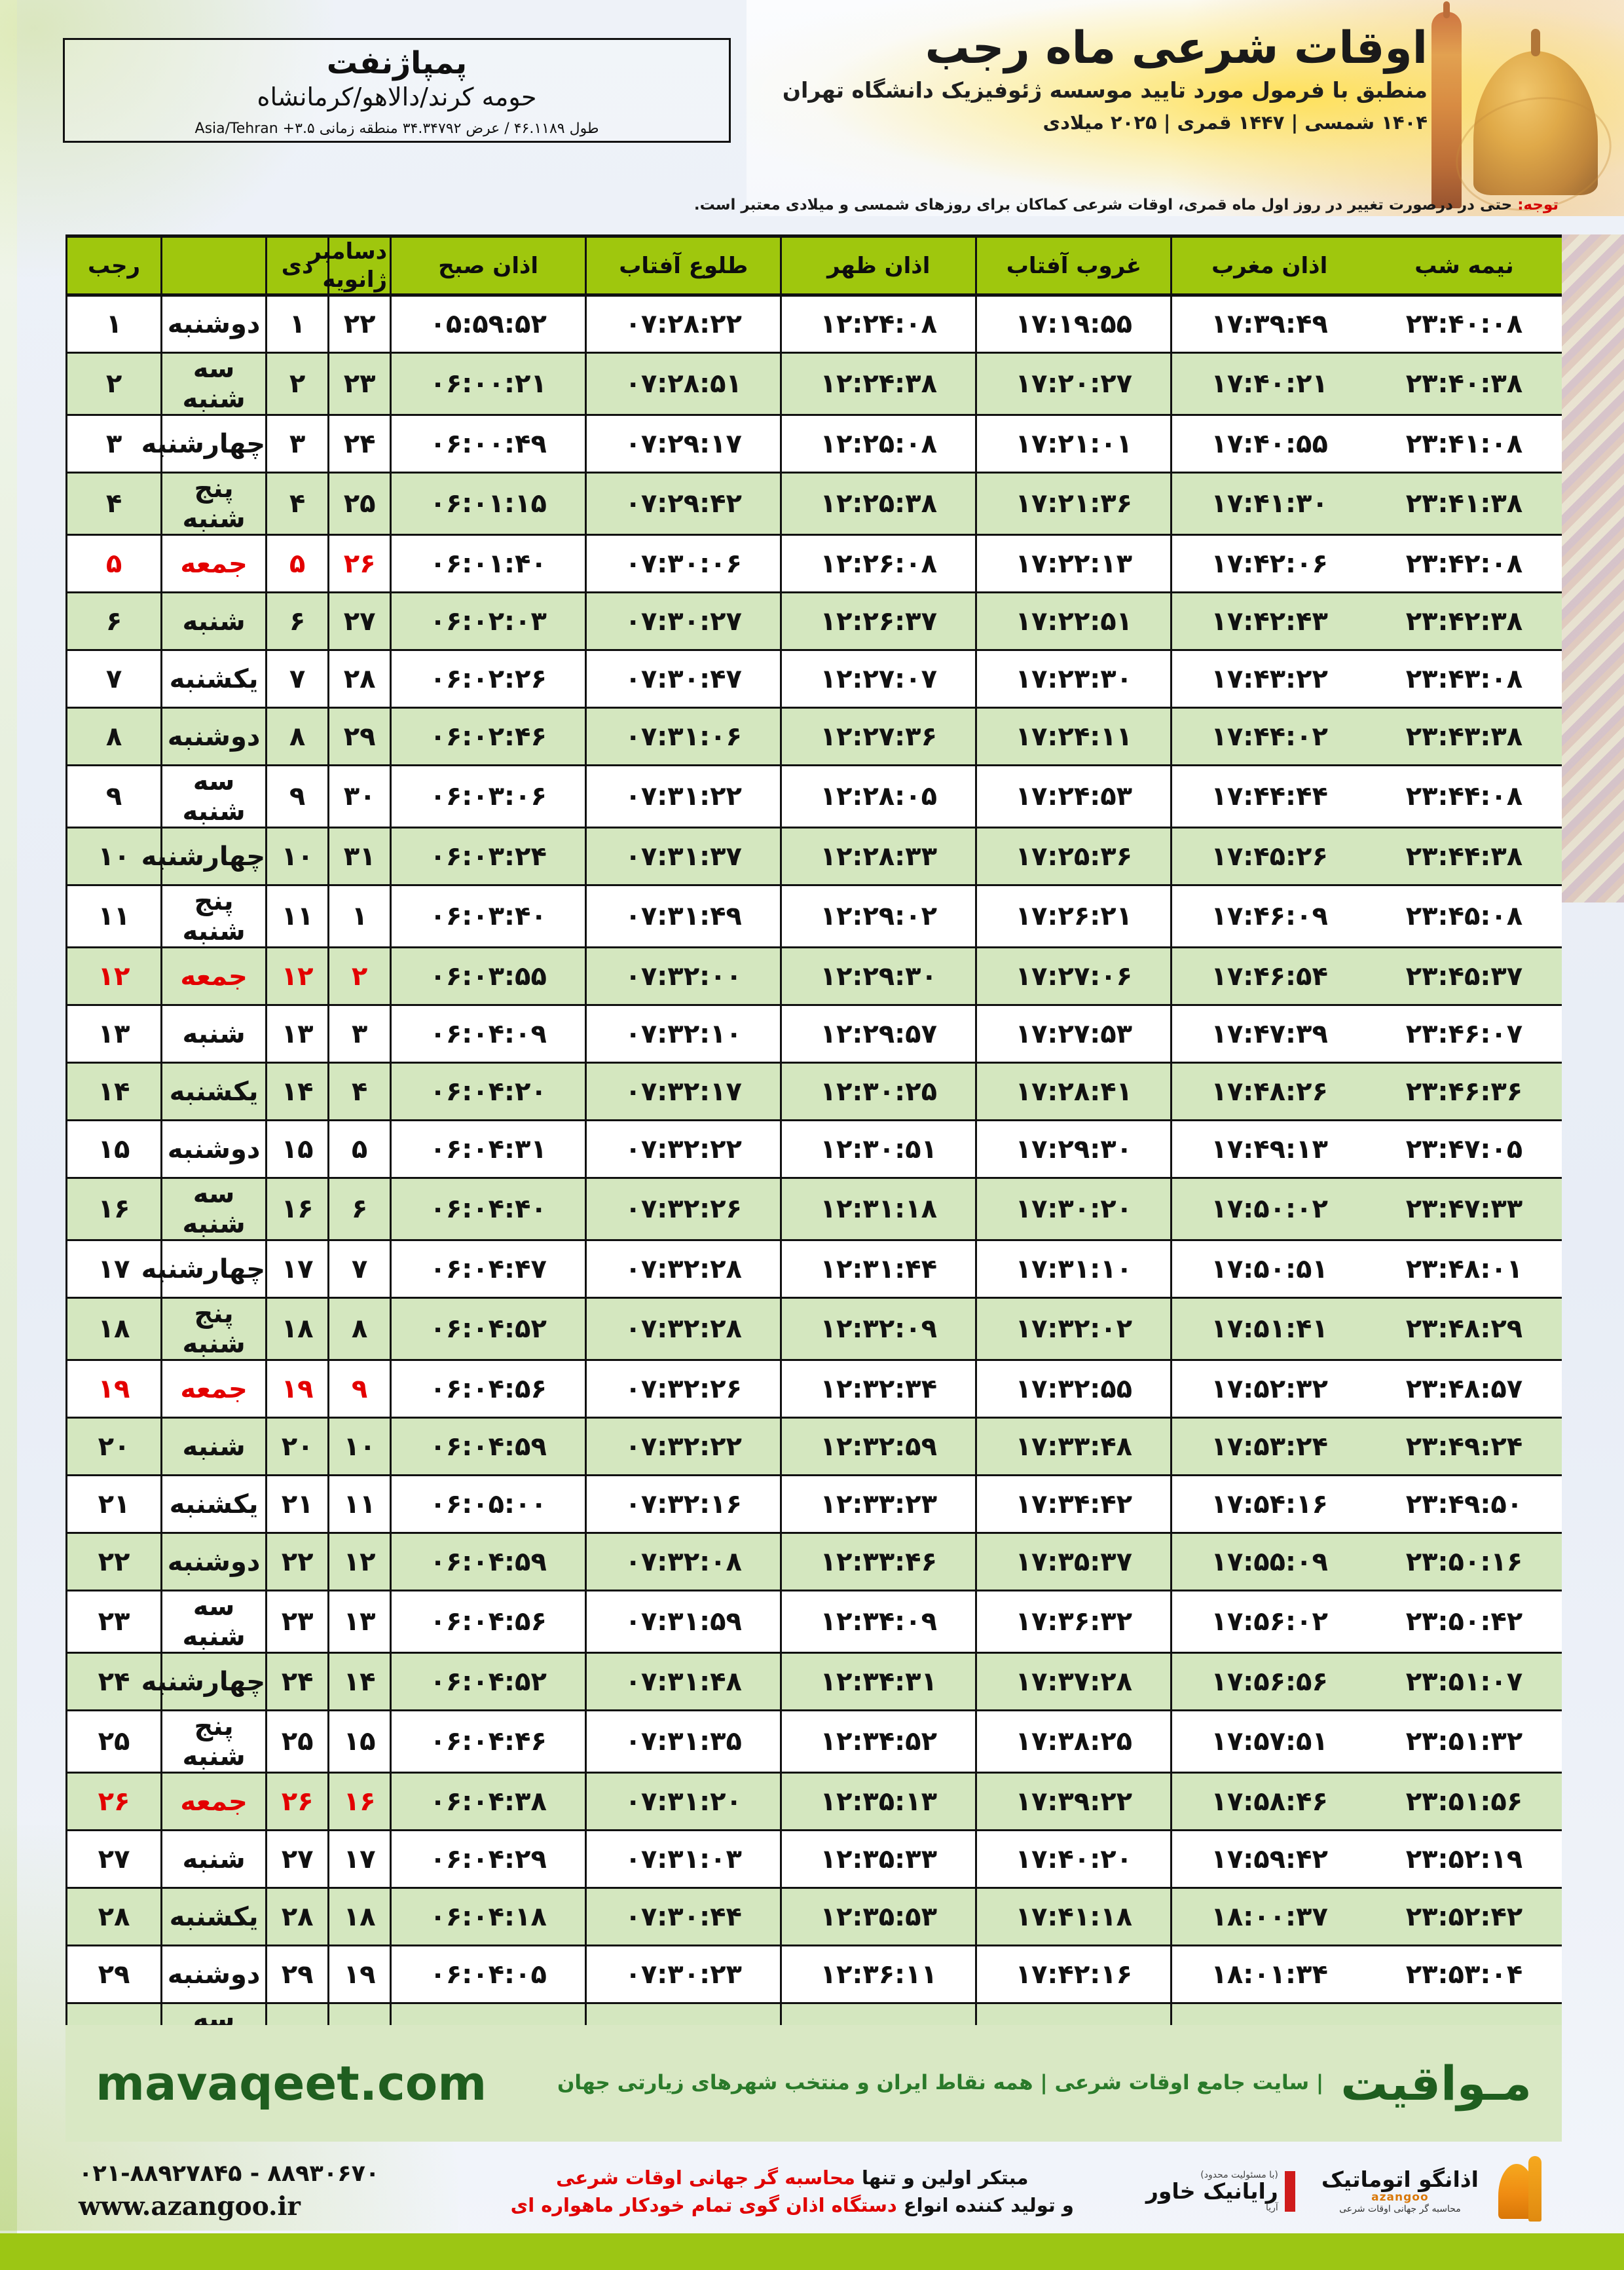 Image resolution: width=1624 pixels, height=2270 pixels. What do you see at coordinates (488, 1741) in the screenshot?
I see `cell-fajr: ۰۶:۰۴:۴۶` at bounding box center [488, 1741].